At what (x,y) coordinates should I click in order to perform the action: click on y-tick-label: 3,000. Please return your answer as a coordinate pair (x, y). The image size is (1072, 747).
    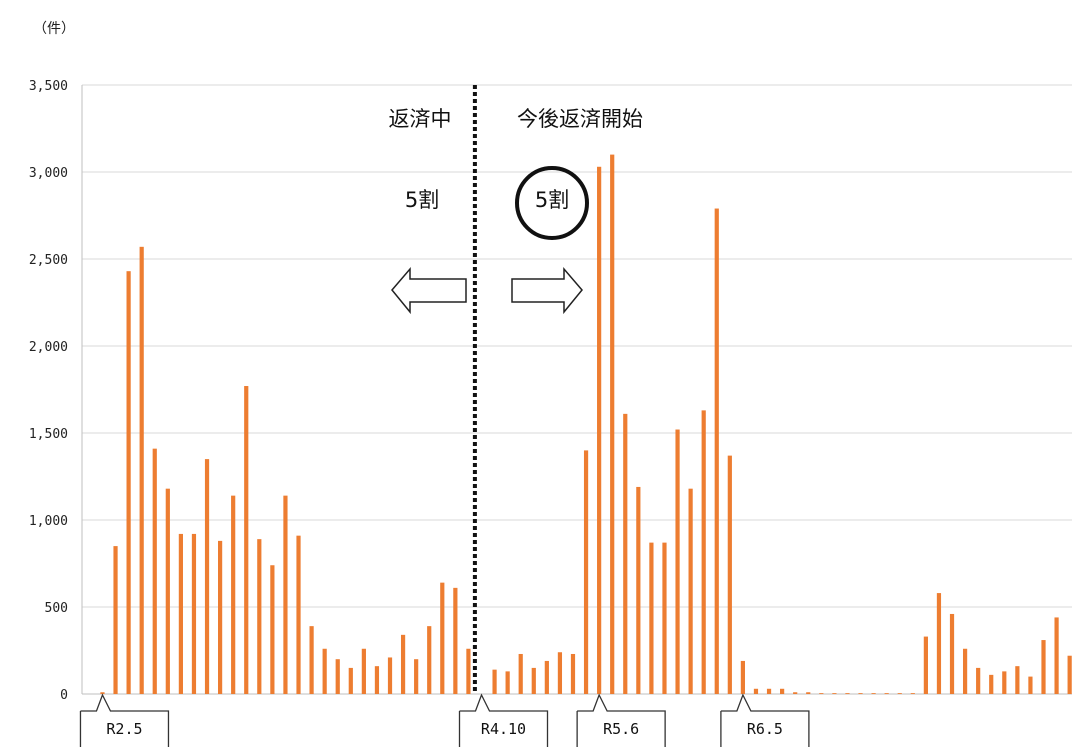
    Looking at the image, I should click on (48, 173).